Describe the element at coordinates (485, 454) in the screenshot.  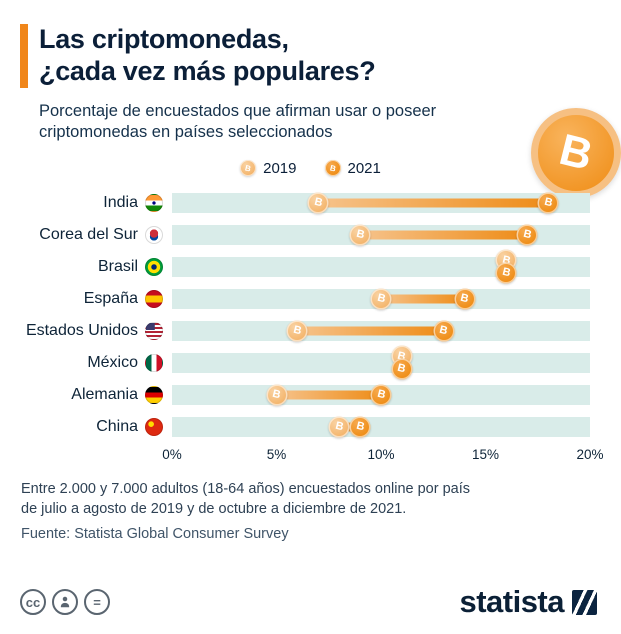
I see `x-tick-15: 15%` at that location.